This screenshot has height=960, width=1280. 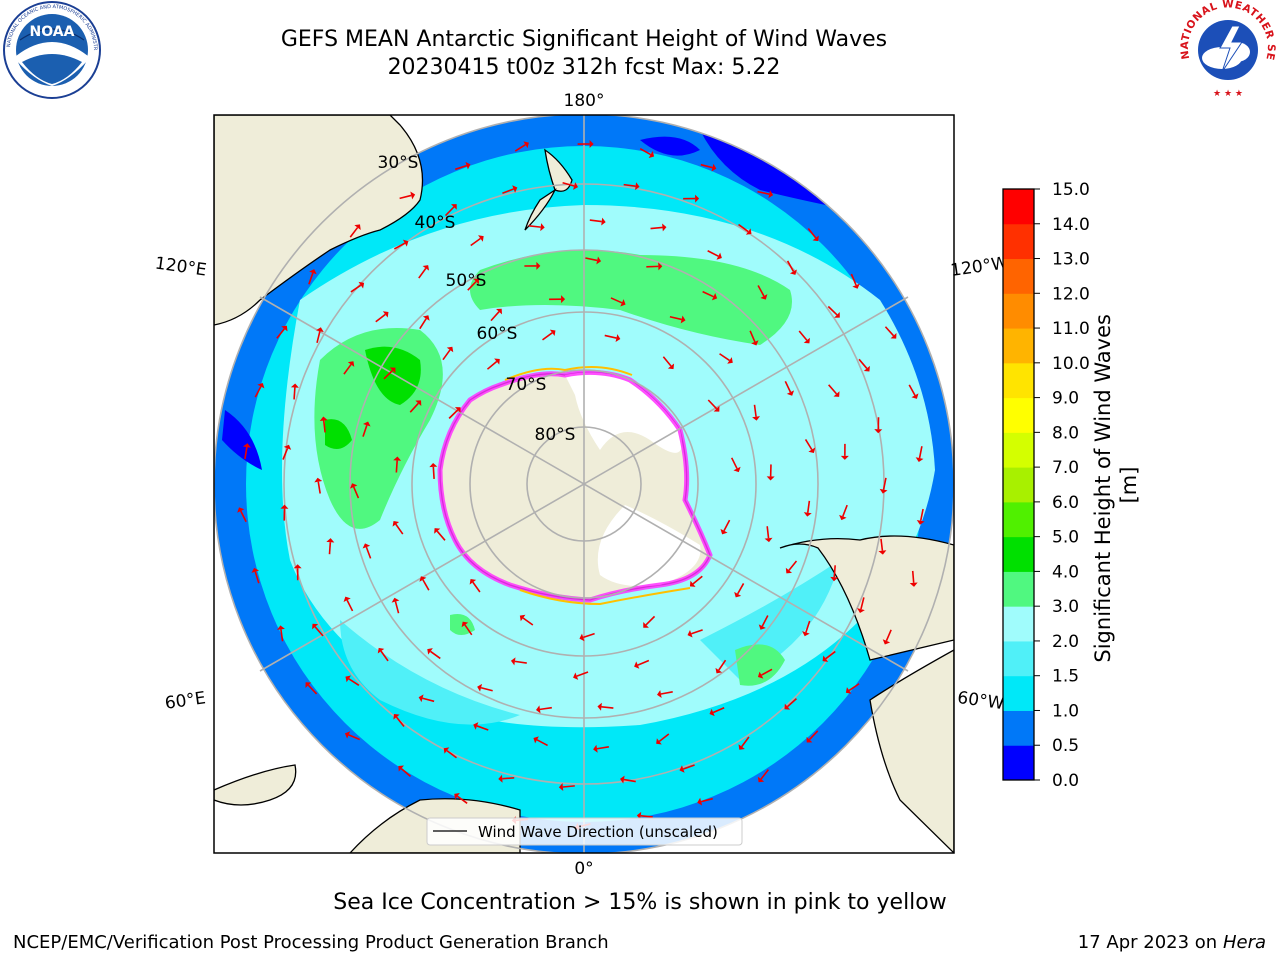 I want to click on lat-label-50s: 50°S, so click(x=466, y=281).